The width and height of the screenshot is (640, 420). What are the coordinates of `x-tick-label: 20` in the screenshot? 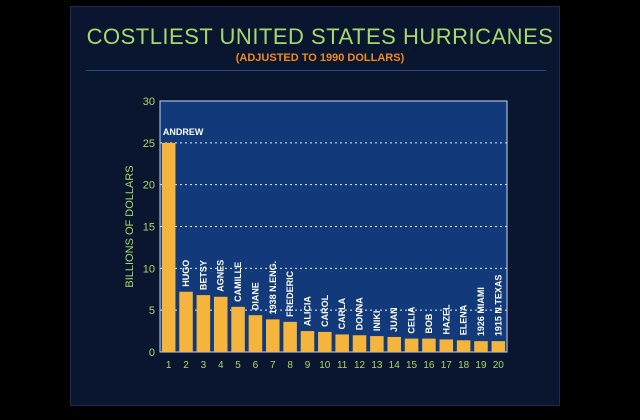 It's located at (499, 365).